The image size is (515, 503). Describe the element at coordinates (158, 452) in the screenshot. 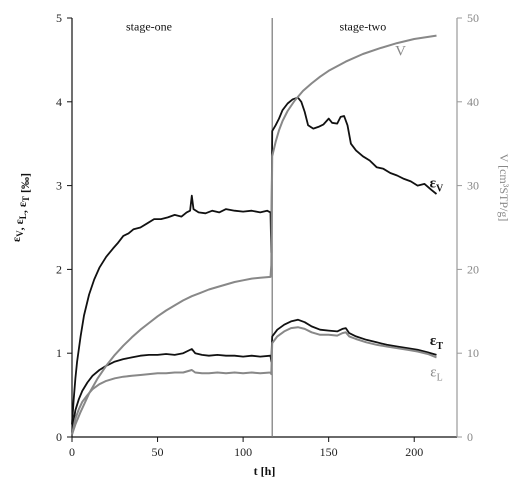

I see `x-tick-label: 50` at that location.